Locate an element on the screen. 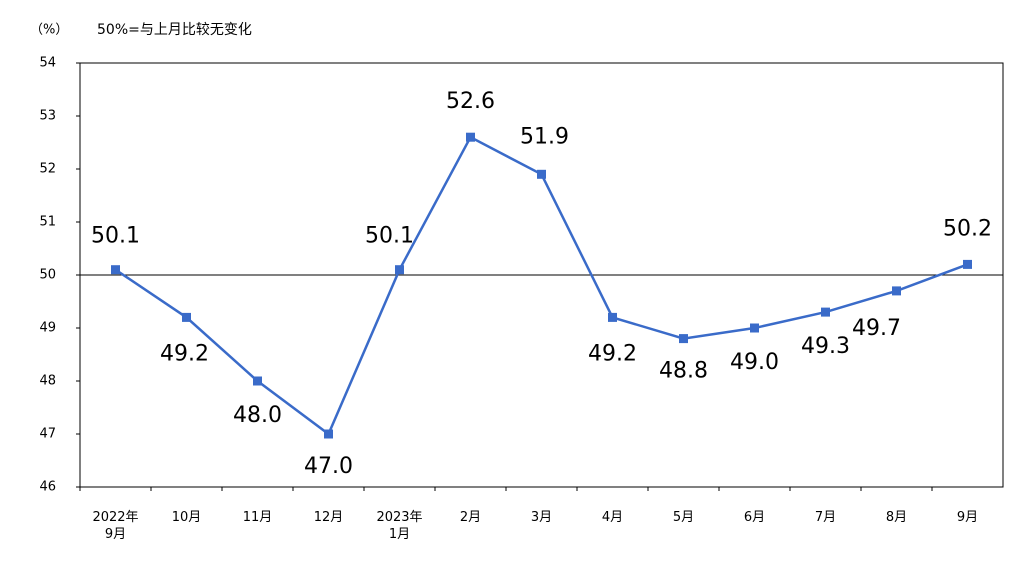 Image resolution: width=1036 pixels, height=568 pixels. x-tick-label: 2022年 9月 is located at coordinates (115, 526).